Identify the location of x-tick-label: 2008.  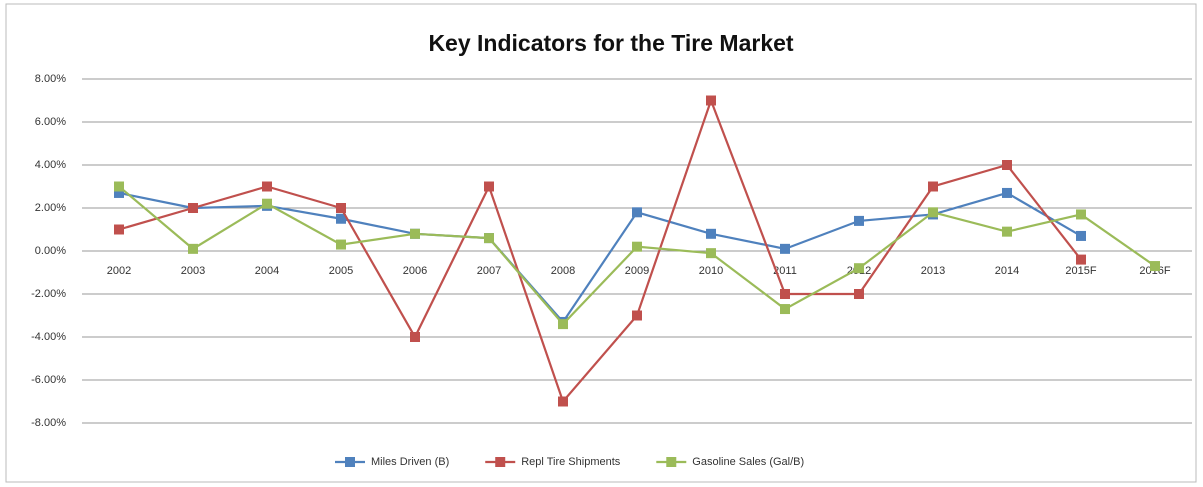
(563, 271).